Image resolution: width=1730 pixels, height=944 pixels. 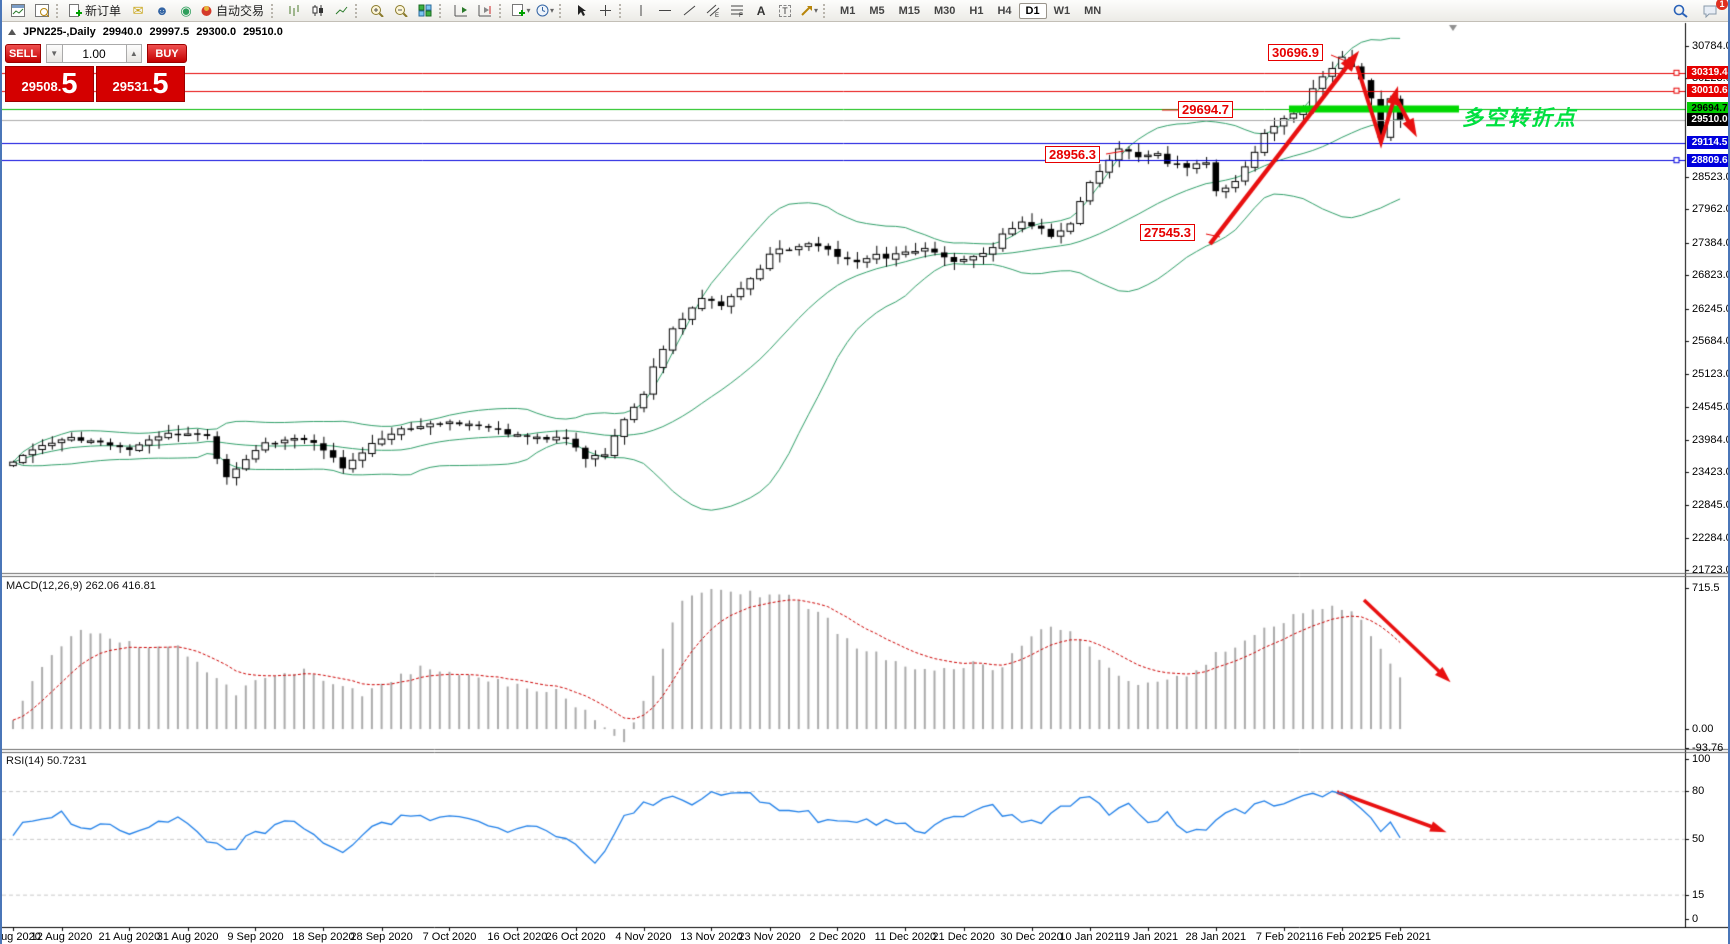 I want to click on macd-axis-label: 0.00, so click(x=1703, y=729).